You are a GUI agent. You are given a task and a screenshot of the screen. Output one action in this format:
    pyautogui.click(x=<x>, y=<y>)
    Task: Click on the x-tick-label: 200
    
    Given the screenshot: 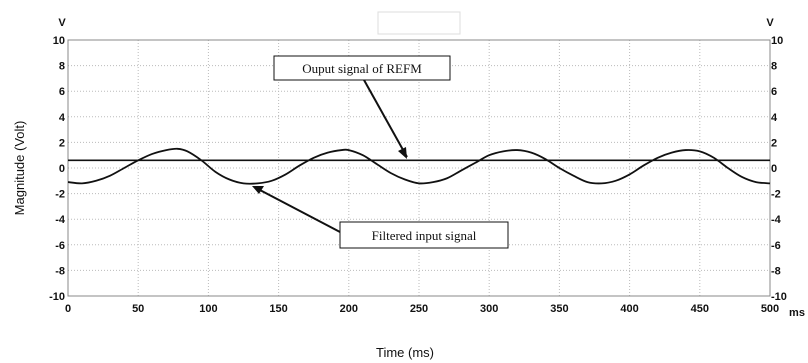 What is the action you would take?
    pyautogui.click(x=349, y=309)
    